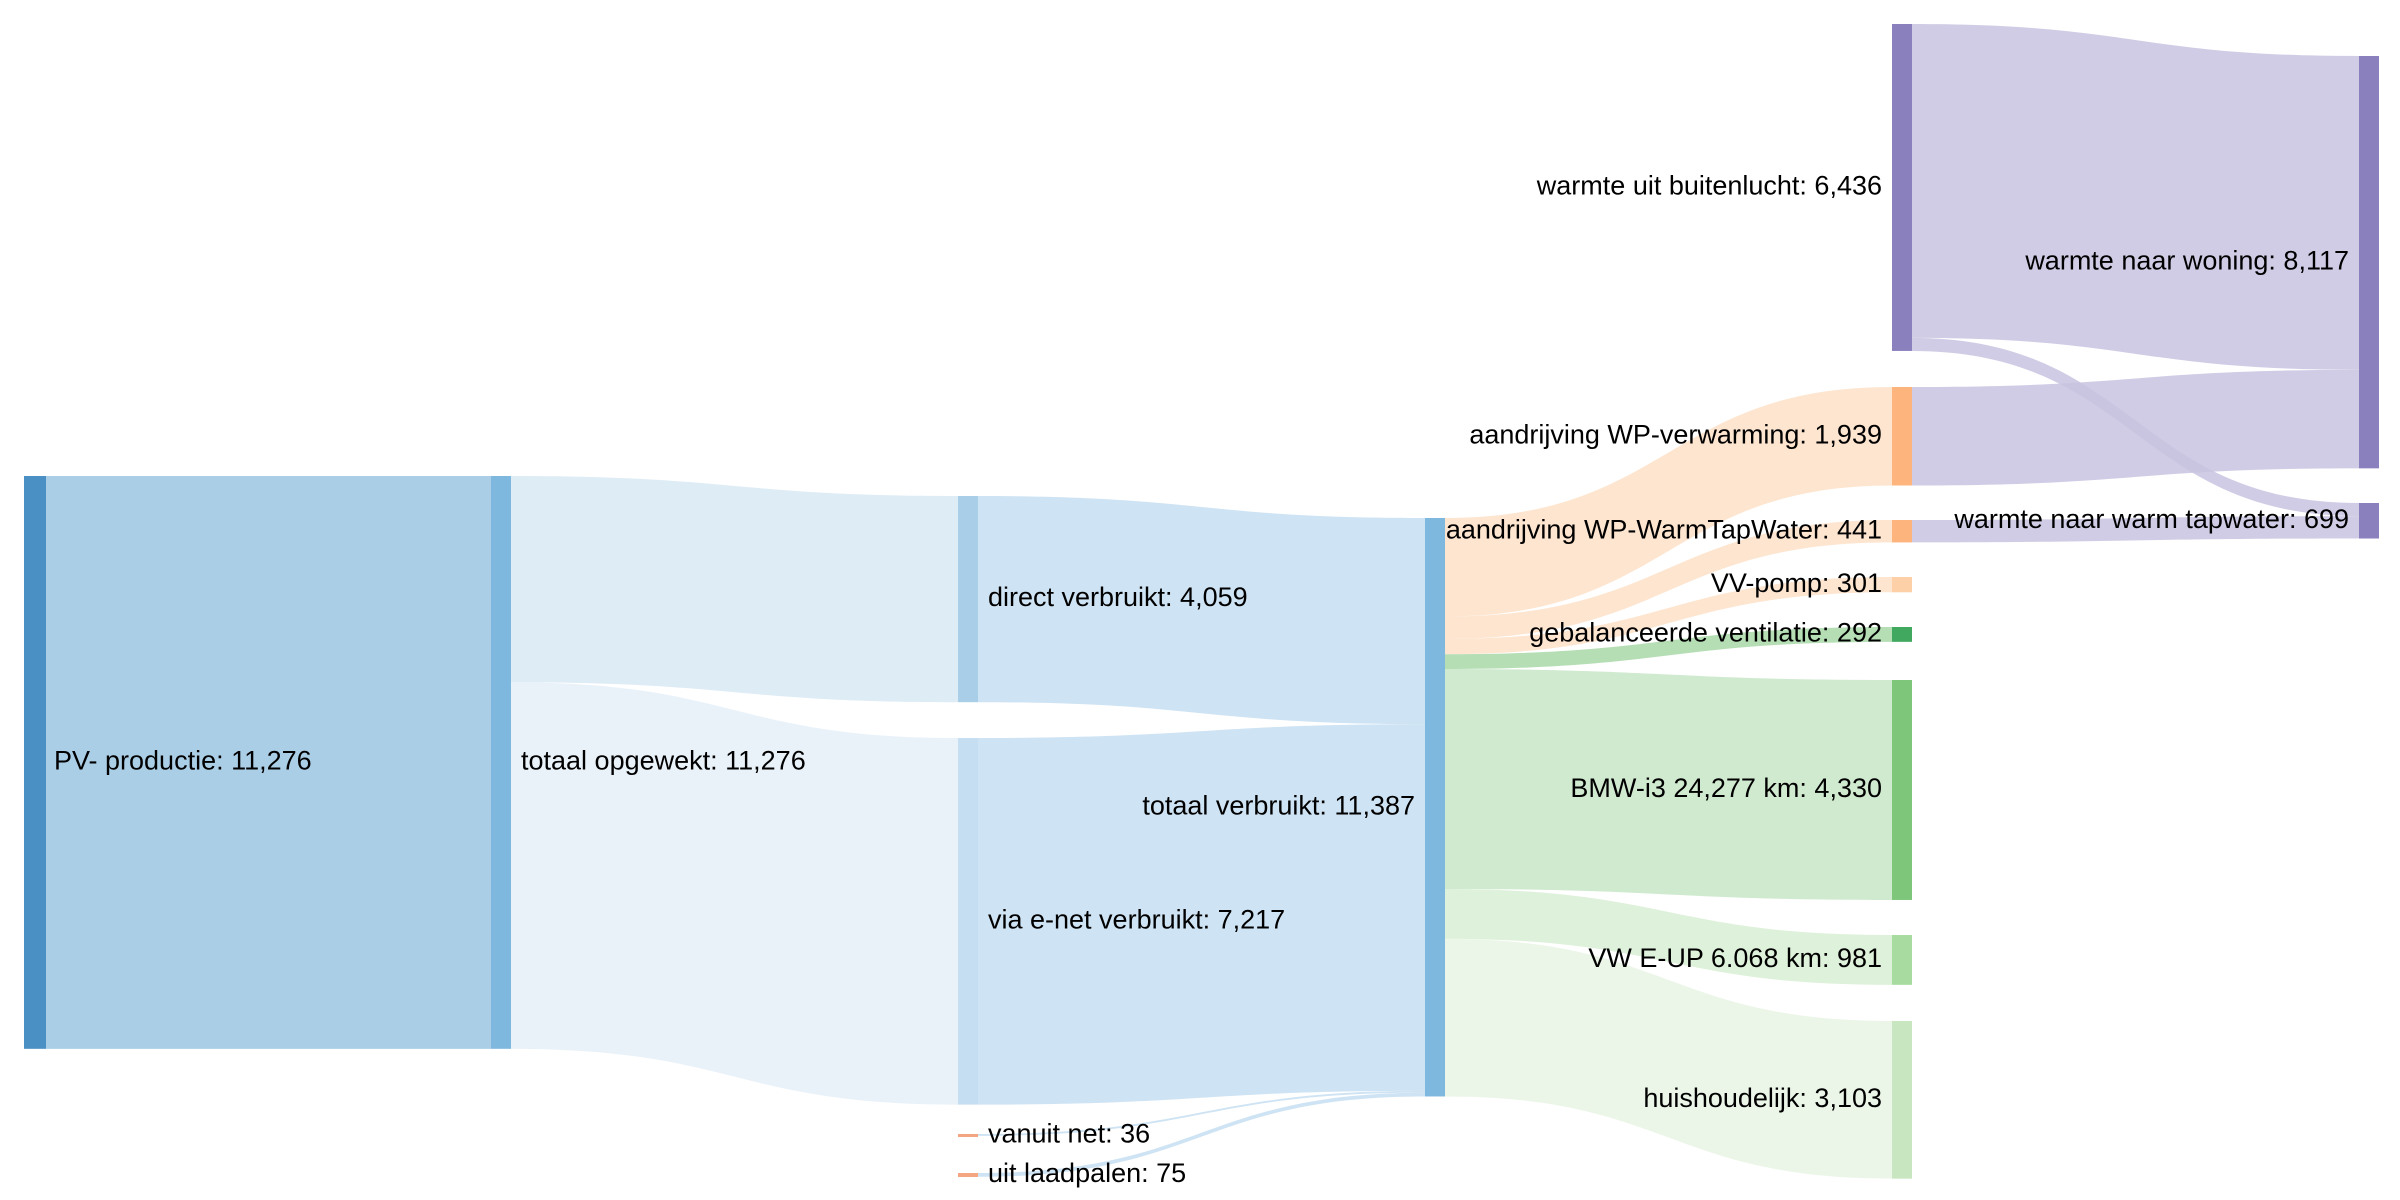 The width and height of the screenshot is (2400, 1200). I want to click on node-label-vanuit_net: vanuit net: 36, so click(1069, 1134).